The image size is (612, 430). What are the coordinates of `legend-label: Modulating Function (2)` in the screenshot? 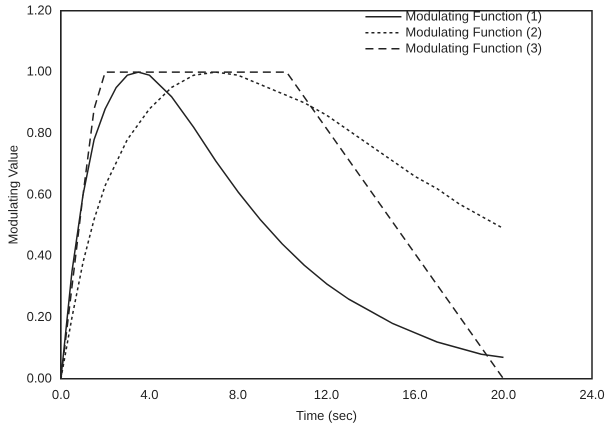 It's located at (473, 32).